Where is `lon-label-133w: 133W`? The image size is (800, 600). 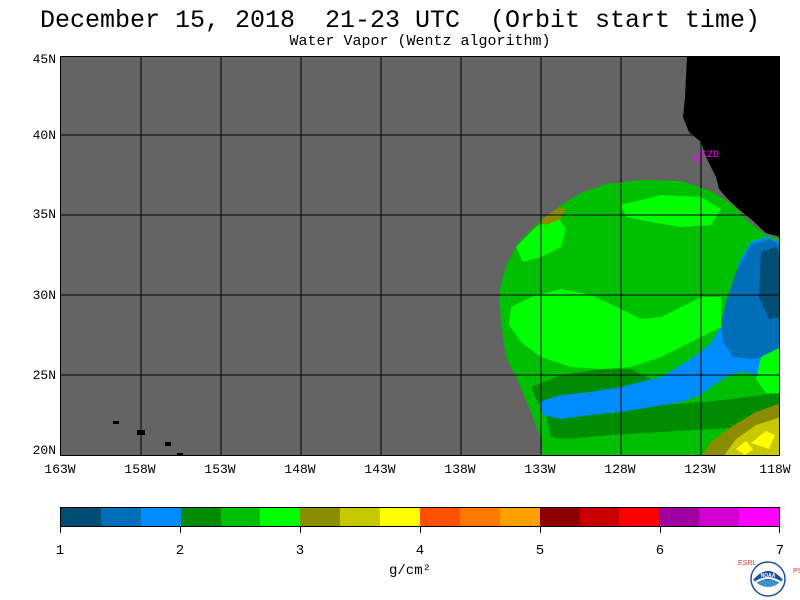 lon-label-133w: 133W is located at coordinates (540, 469).